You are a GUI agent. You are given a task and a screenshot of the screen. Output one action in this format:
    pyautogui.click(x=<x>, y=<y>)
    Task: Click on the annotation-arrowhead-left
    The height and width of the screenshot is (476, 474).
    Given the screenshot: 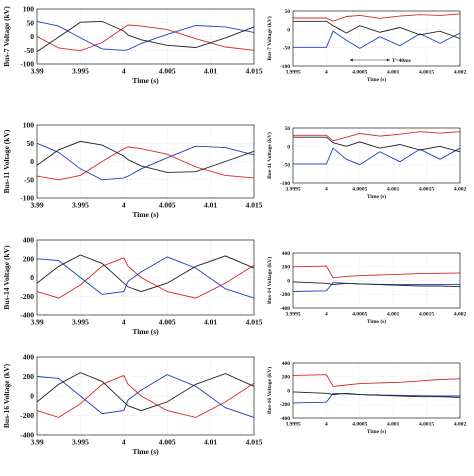 What is the action you would take?
    pyautogui.click(x=351, y=60)
    